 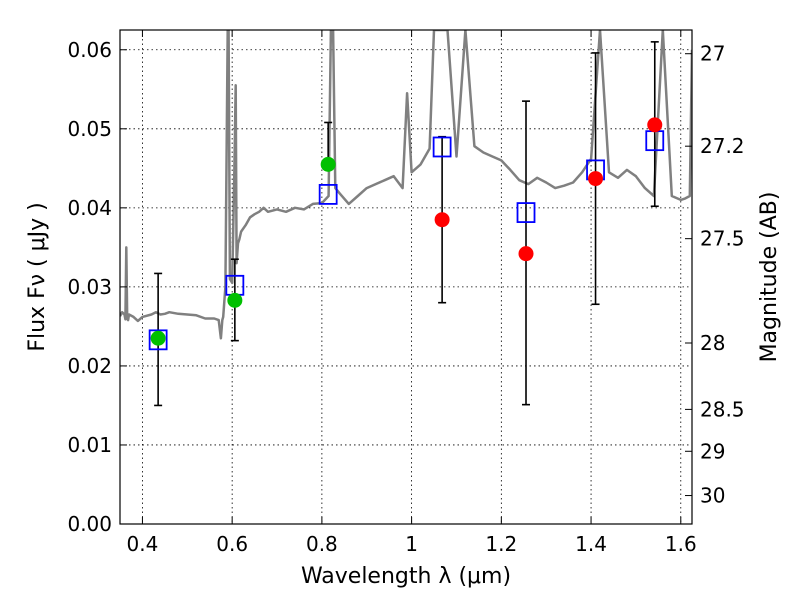 What do you see at coordinates (37, 276) in the screenshot?
I see `y-axis-label: Flux Fν ( μJy )` at bounding box center [37, 276].